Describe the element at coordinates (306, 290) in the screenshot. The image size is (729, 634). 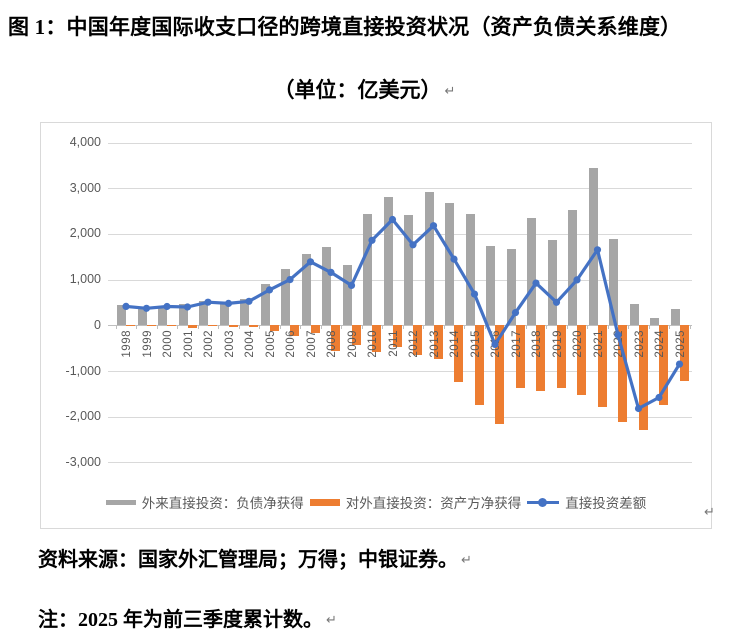
I see `bar-inward-fdi-2007` at that location.